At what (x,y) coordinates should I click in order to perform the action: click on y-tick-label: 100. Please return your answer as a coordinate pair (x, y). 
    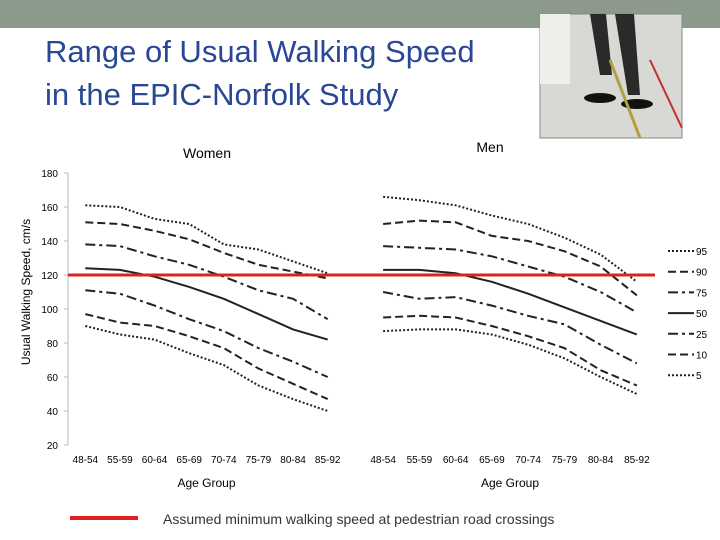
    Looking at the image, I should click on (49, 310).